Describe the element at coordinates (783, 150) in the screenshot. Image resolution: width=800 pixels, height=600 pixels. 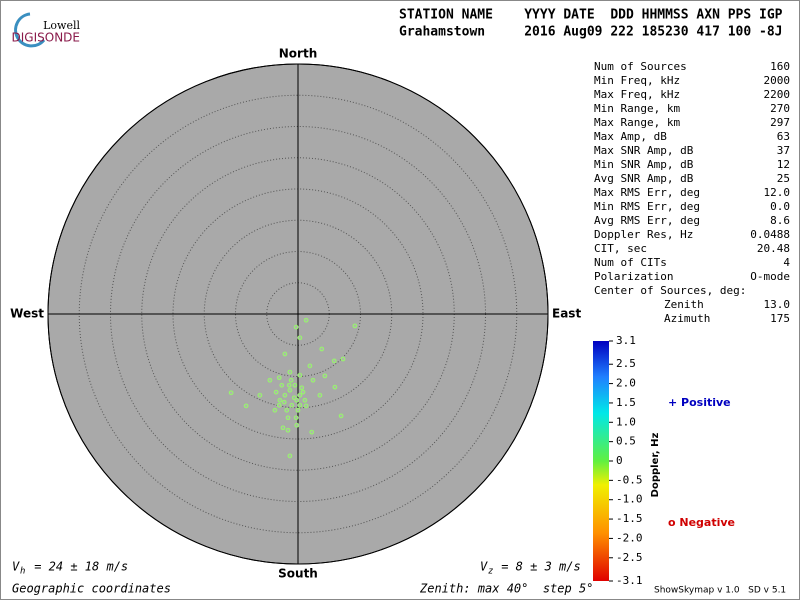
I see `stat-value: 37` at that location.